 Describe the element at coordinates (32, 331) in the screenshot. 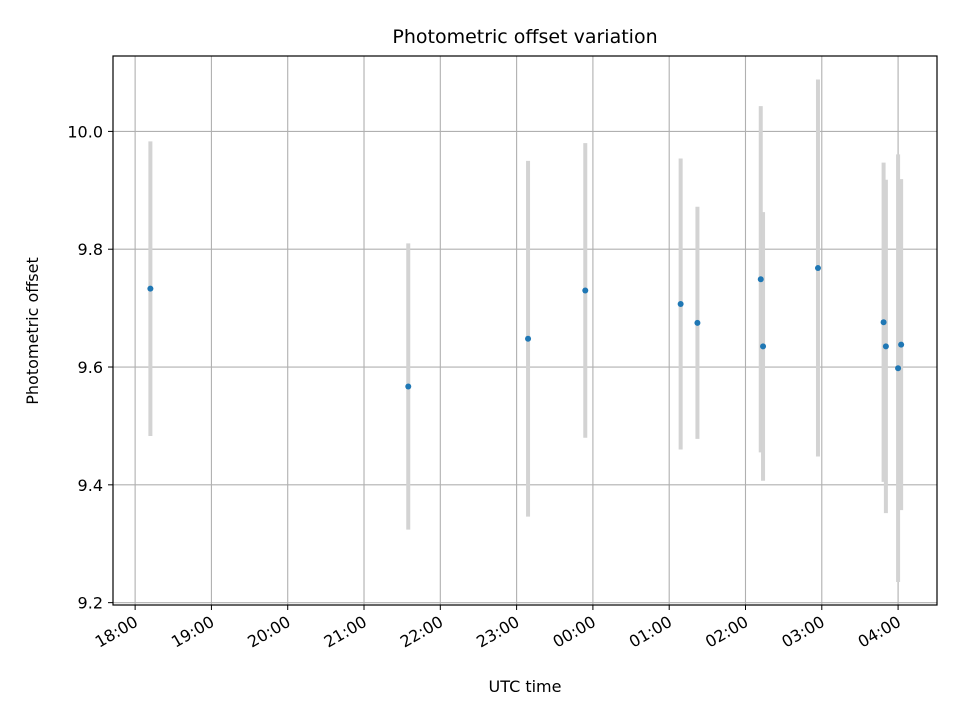

I see `y-axis-title: Photometric offset` at that location.